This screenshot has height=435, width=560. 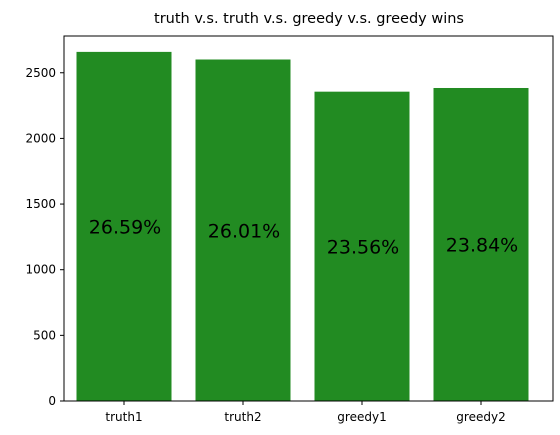 I want to click on bar-truth2, so click(x=243, y=230).